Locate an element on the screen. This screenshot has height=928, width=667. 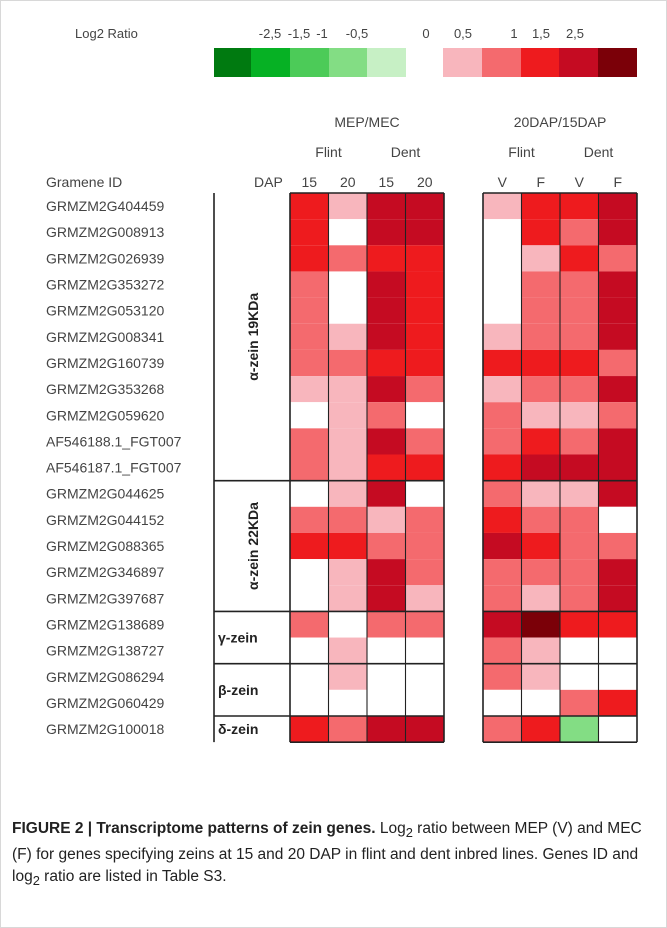
column-group-label: Dent is located at coordinates (599, 152).